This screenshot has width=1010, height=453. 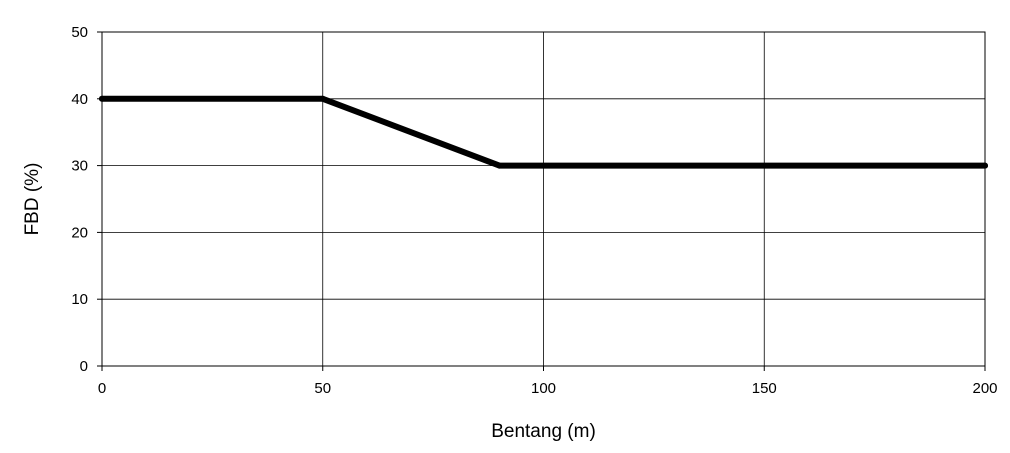 What do you see at coordinates (543, 388) in the screenshot?
I see `x-tick-label: 100` at bounding box center [543, 388].